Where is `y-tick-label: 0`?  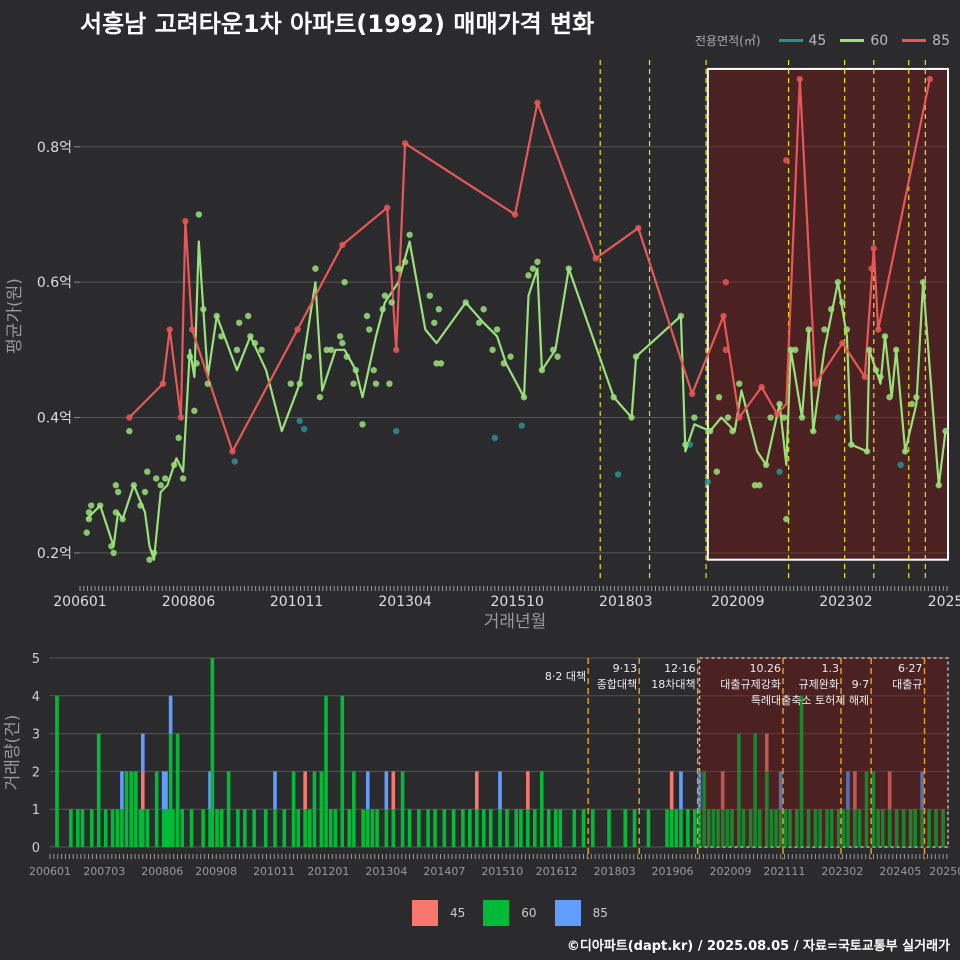 y-tick-label: 0 is located at coordinates (36, 848).